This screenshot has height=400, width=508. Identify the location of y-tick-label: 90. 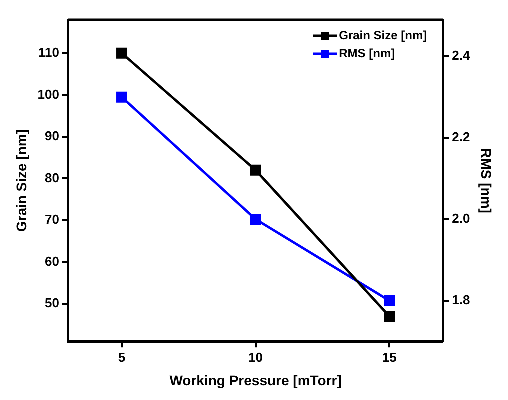
(52, 136).